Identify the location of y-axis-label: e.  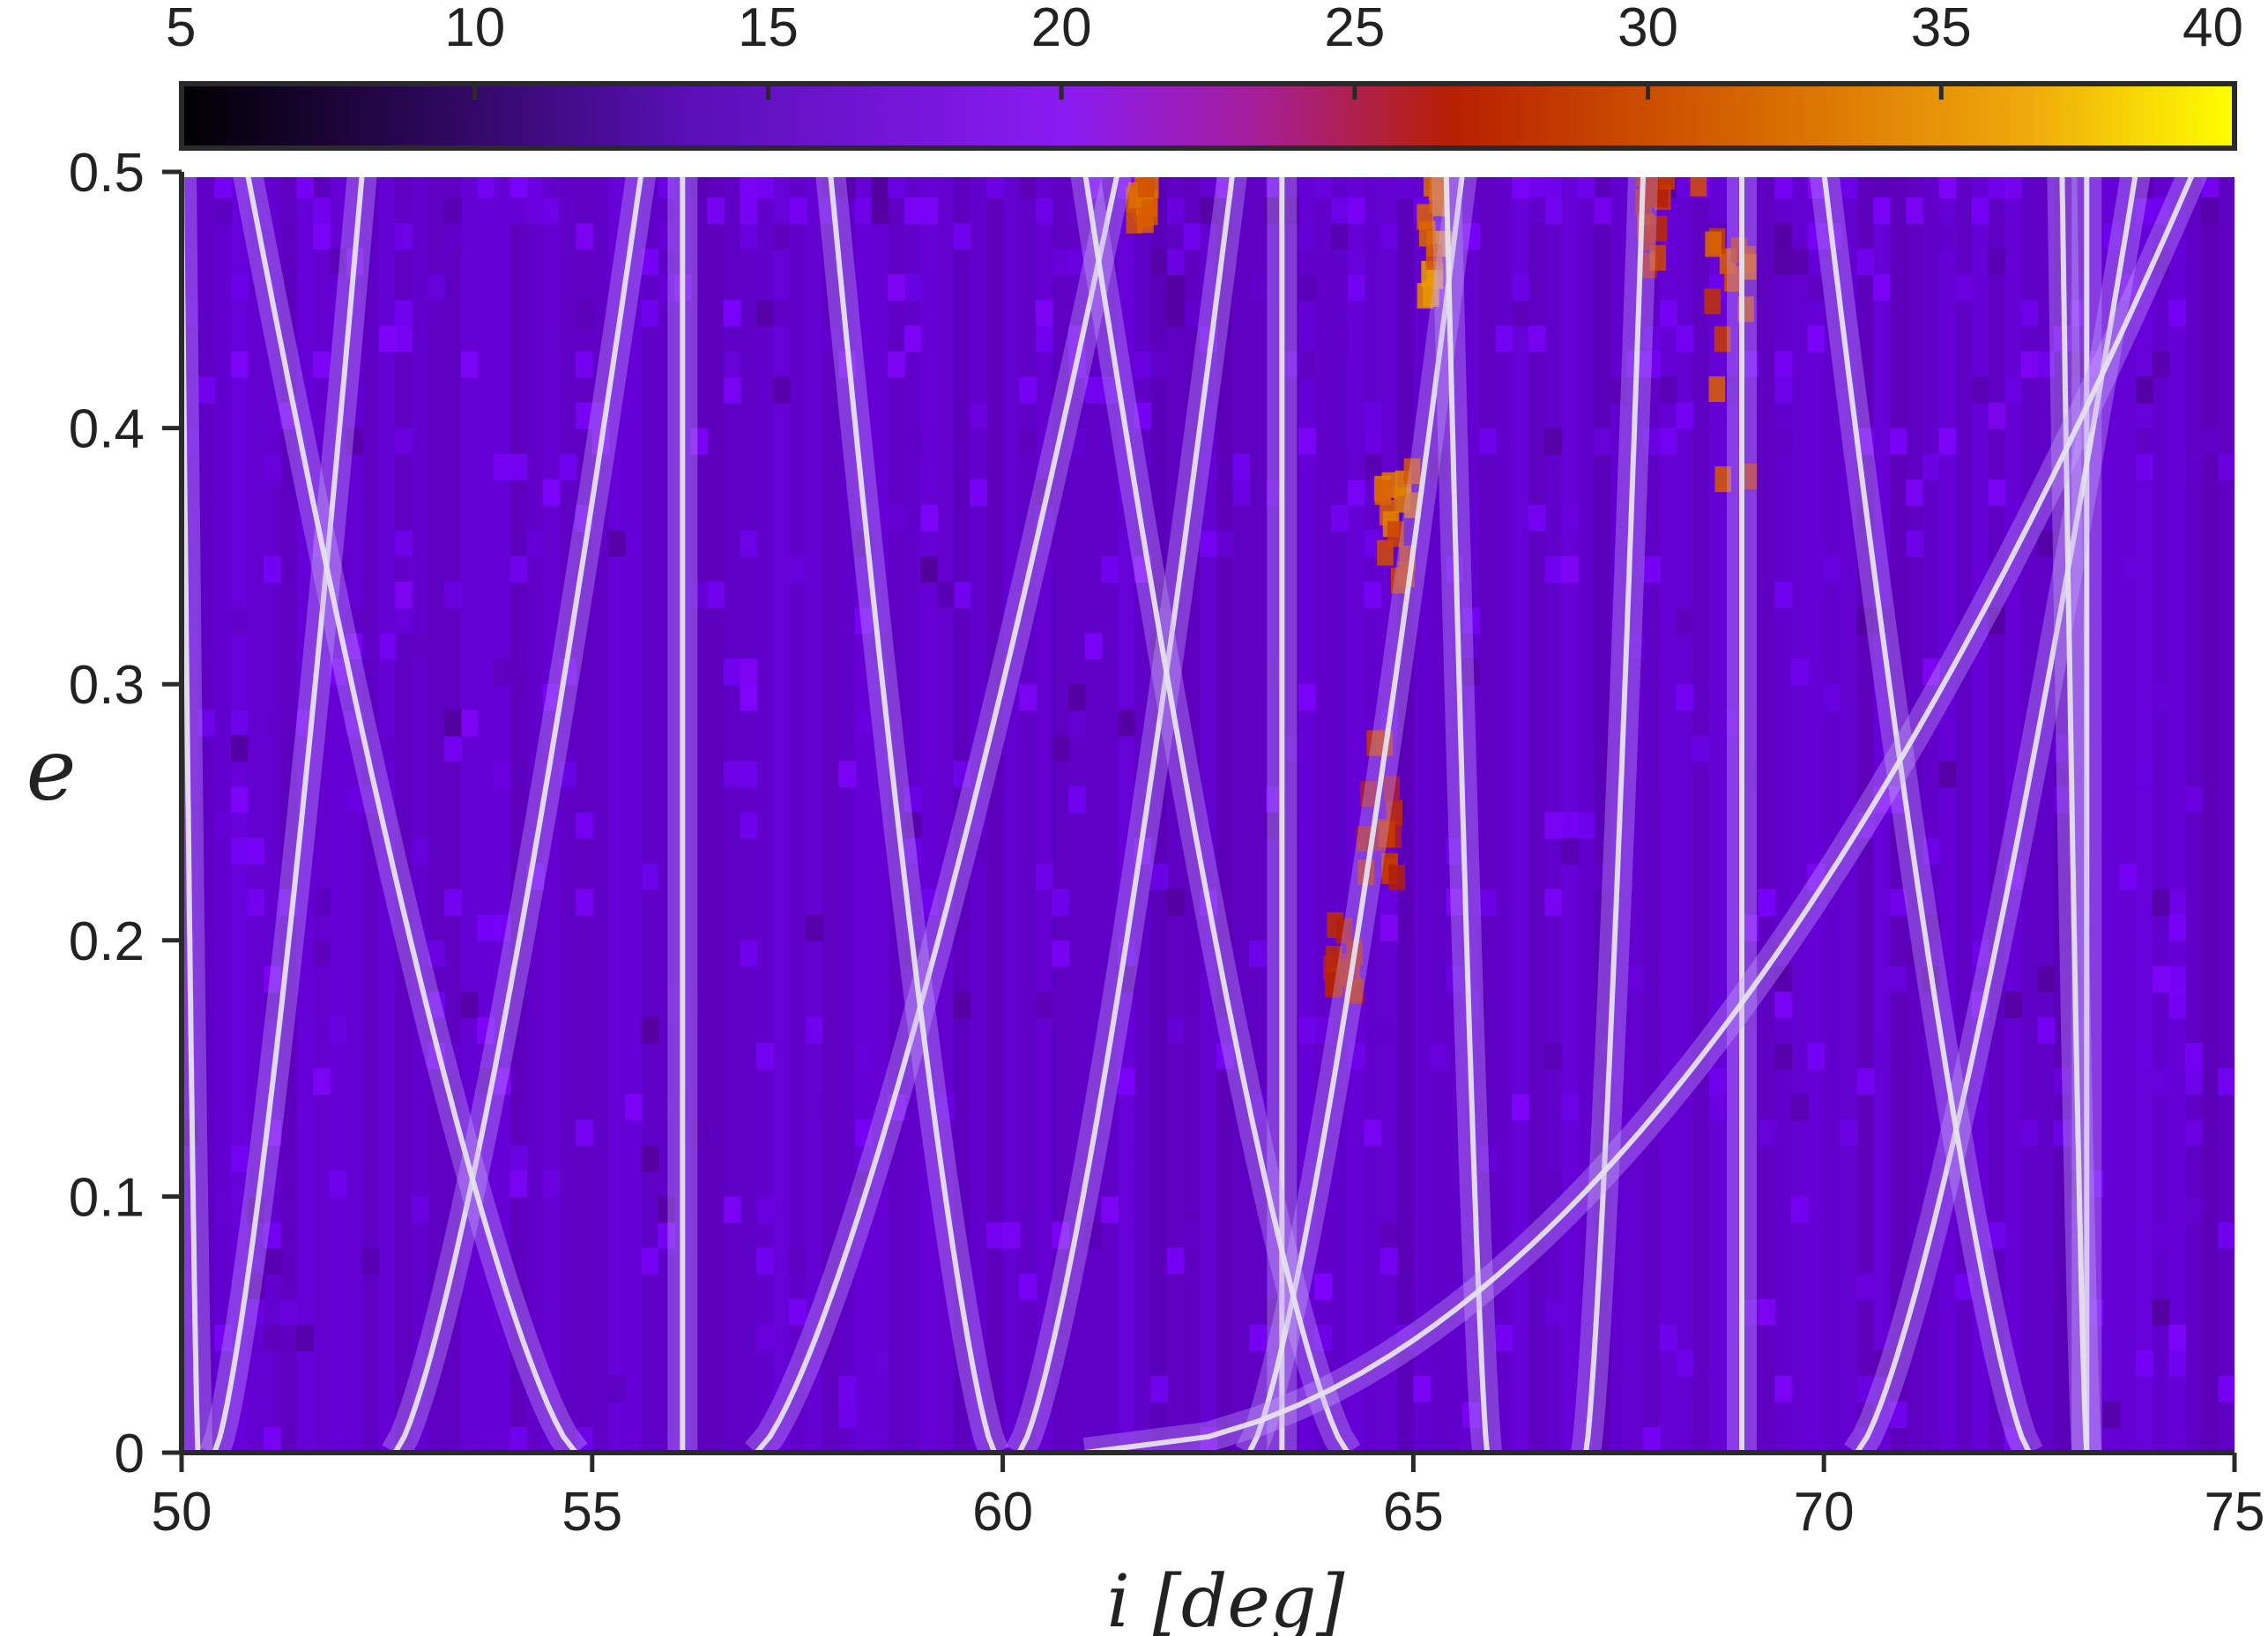
(51, 770).